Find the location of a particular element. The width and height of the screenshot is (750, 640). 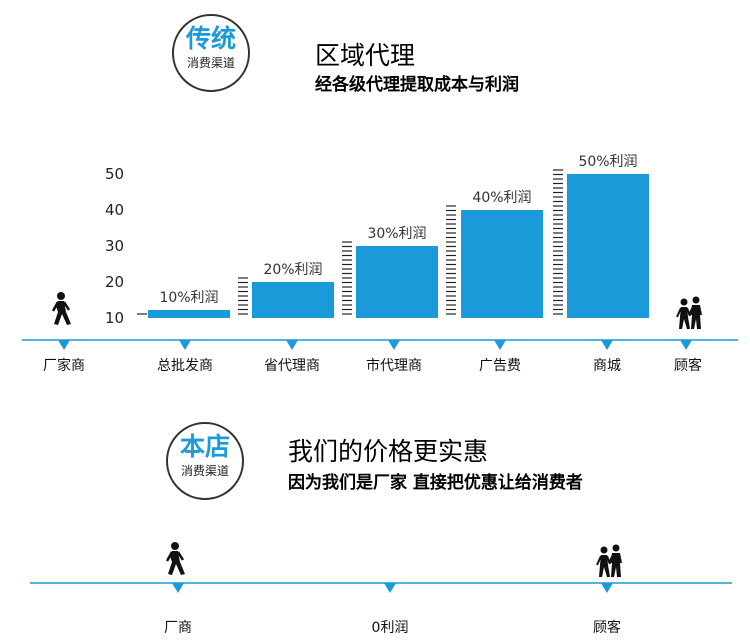

bar-data-label: 10%利润 is located at coordinates (188, 298).